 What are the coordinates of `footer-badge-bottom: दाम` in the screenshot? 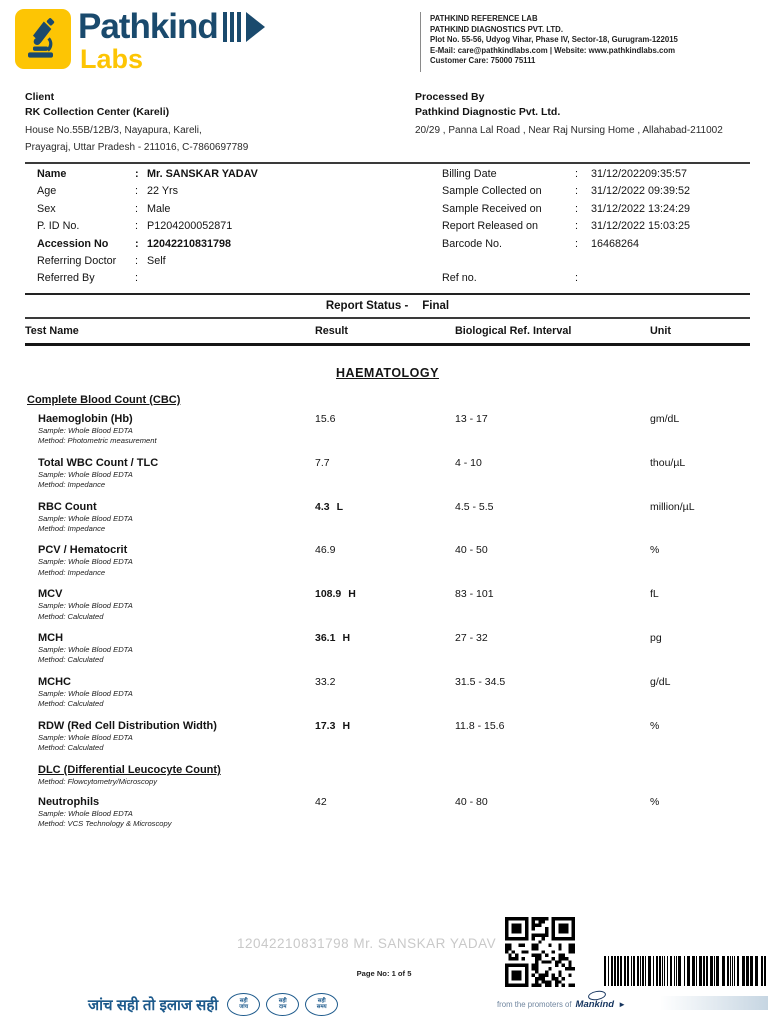 It's located at (282, 1006).